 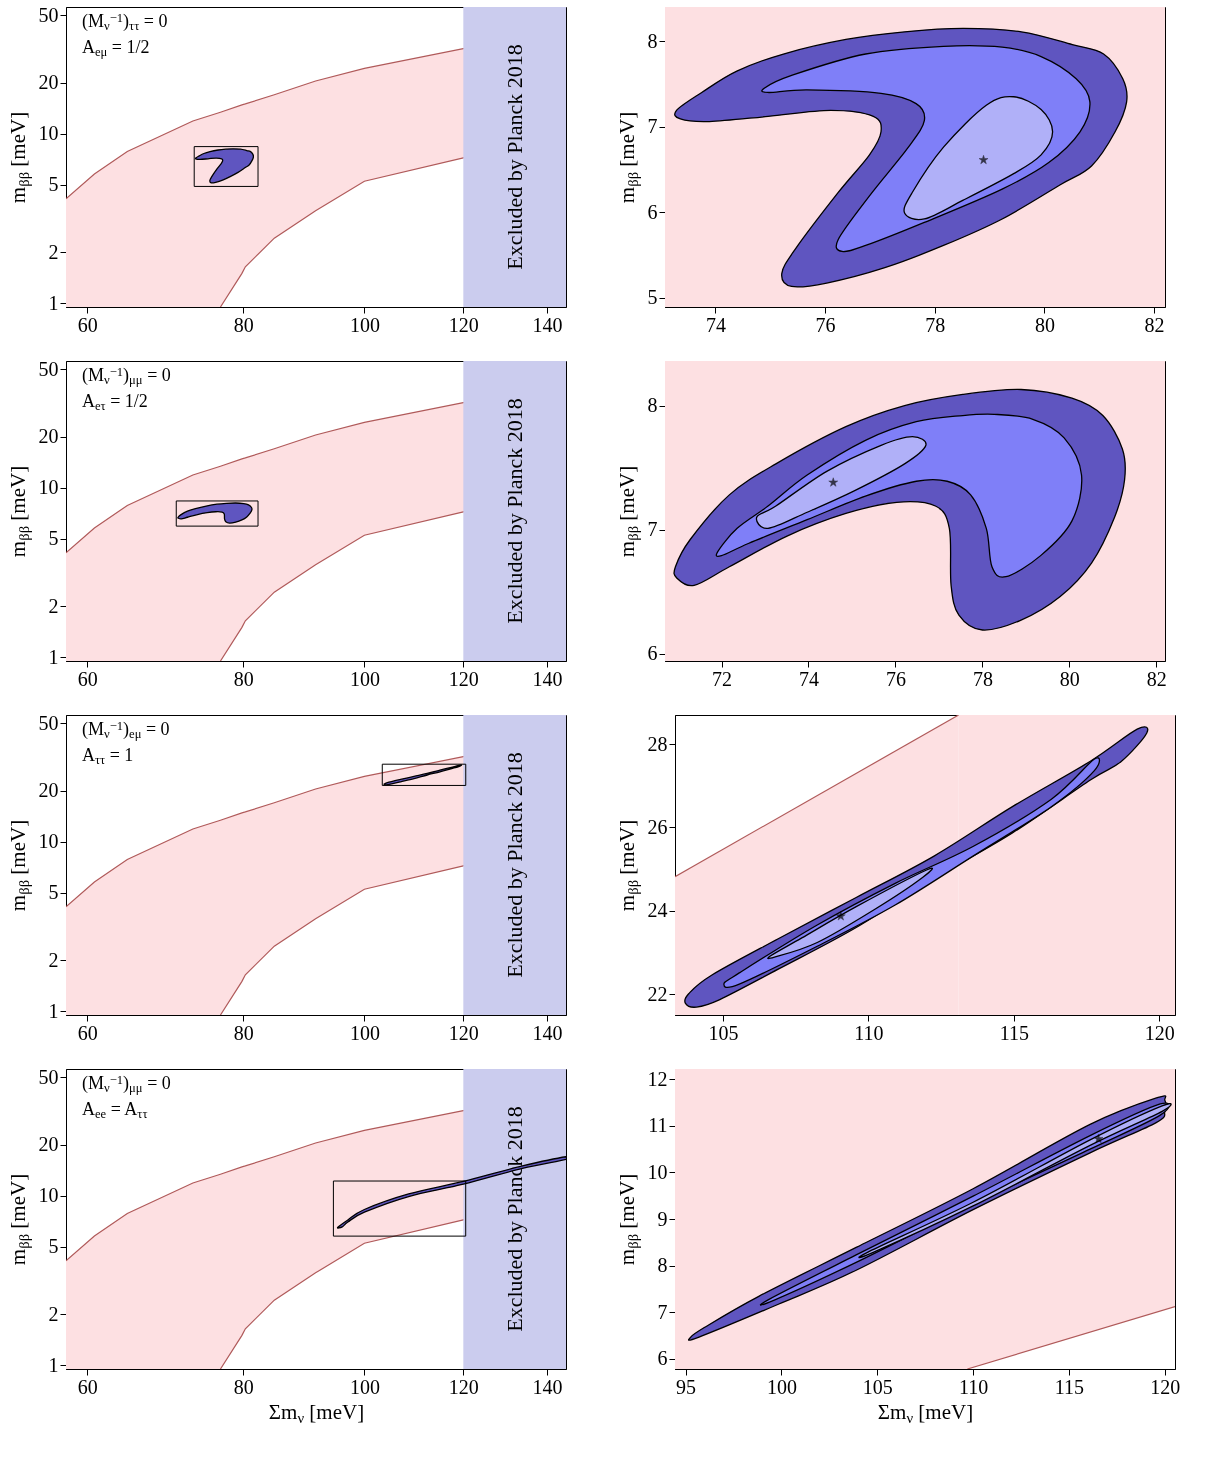 I want to click on y-tick-label: 11, so click(x=658, y=1125).